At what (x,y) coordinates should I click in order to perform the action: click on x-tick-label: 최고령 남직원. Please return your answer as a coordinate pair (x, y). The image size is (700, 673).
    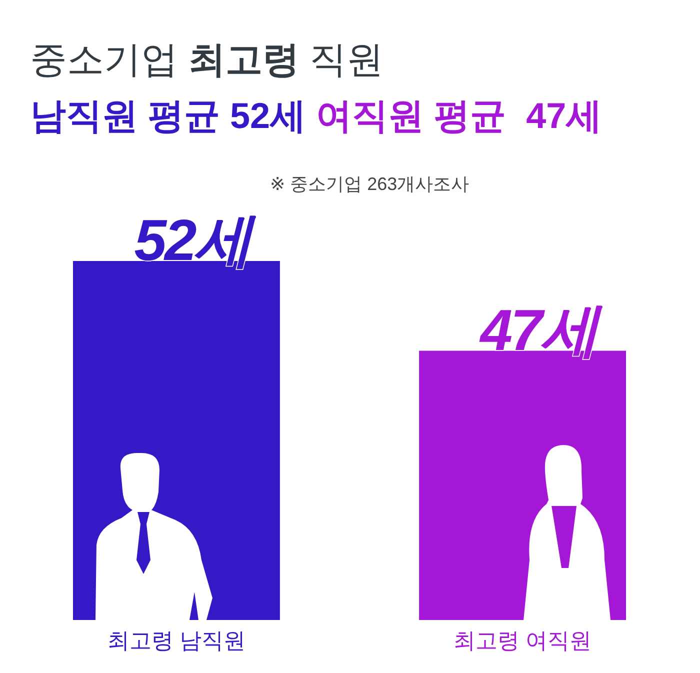
    Looking at the image, I should click on (176, 640).